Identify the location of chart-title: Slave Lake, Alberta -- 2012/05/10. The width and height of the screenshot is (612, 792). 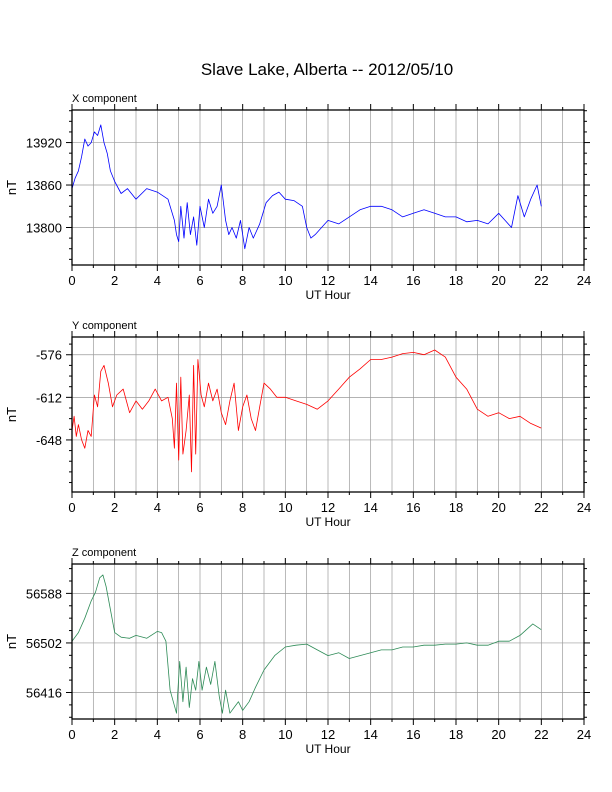
(327, 69).